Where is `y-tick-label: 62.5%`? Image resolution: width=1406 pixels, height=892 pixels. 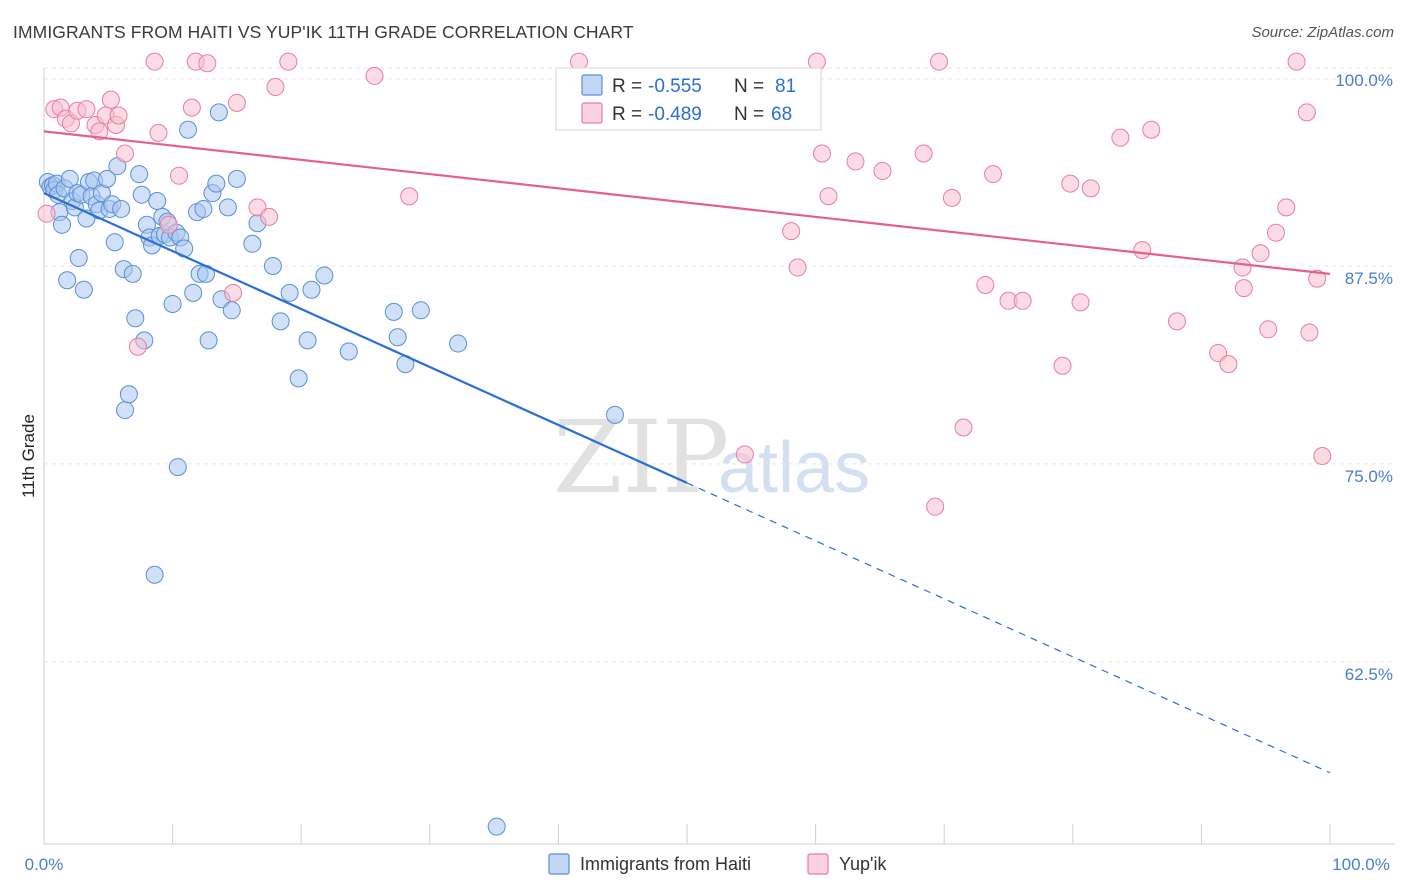 y-tick-label: 62.5% is located at coordinates (1369, 674).